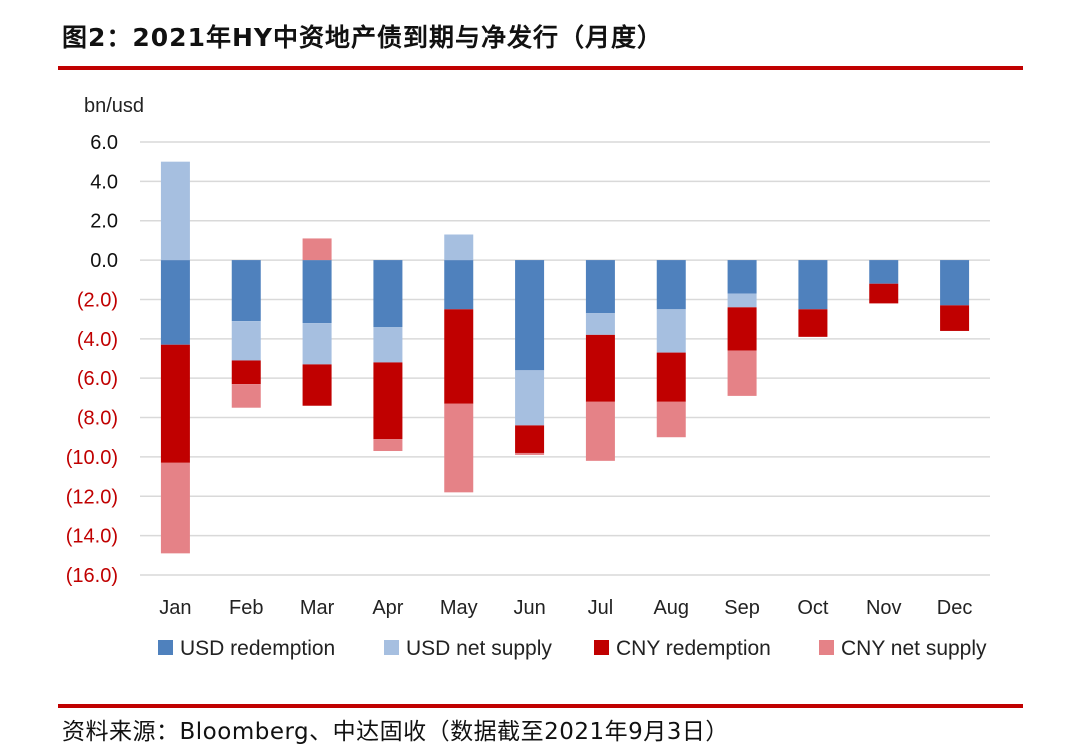 The image size is (1080, 750). Describe the element at coordinates (914, 648) in the screenshot. I see `legend-label: CNY net supply` at that location.